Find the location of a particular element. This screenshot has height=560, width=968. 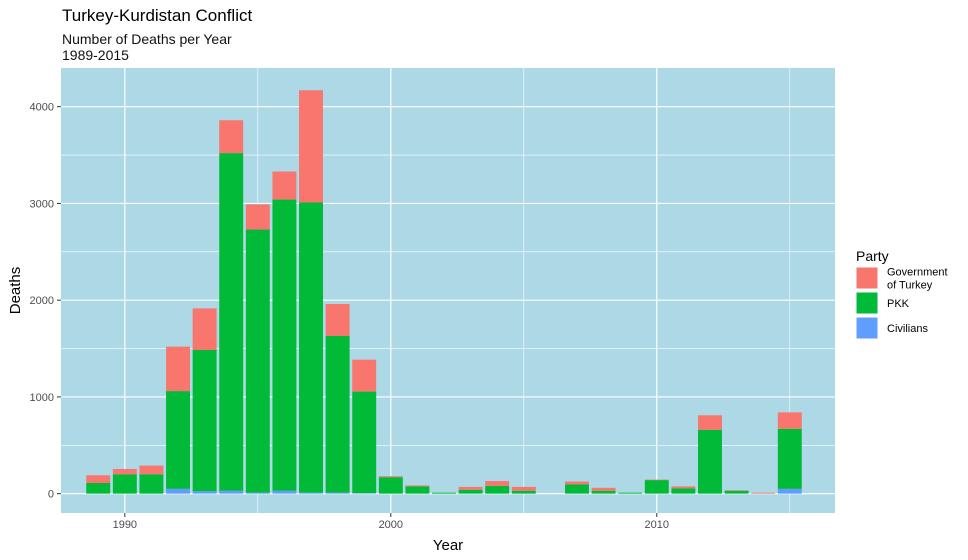

y-tick-label: 0 is located at coordinates (51, 495).